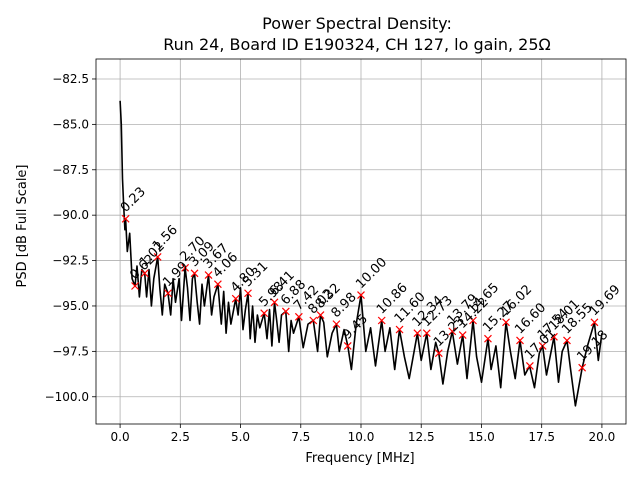 Image resolution: width=640 pixels, height=480 pixels. Describe the element at coordinates (70, 215) in the screenshot. I see `y-tick-label: −90.0` at that location.